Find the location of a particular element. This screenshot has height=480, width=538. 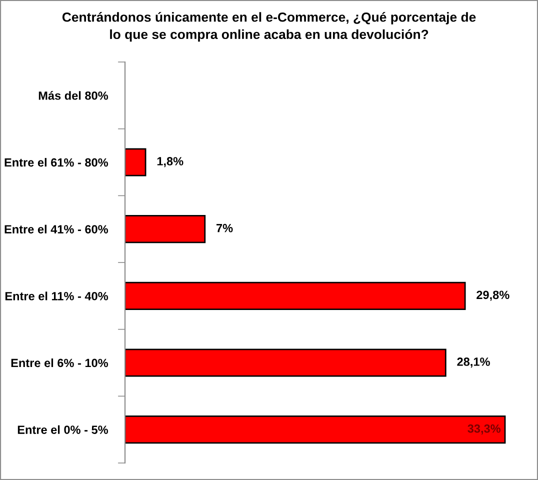

y-tick-label: Entre el 0% - 5% is located at coordinates (63, 429).